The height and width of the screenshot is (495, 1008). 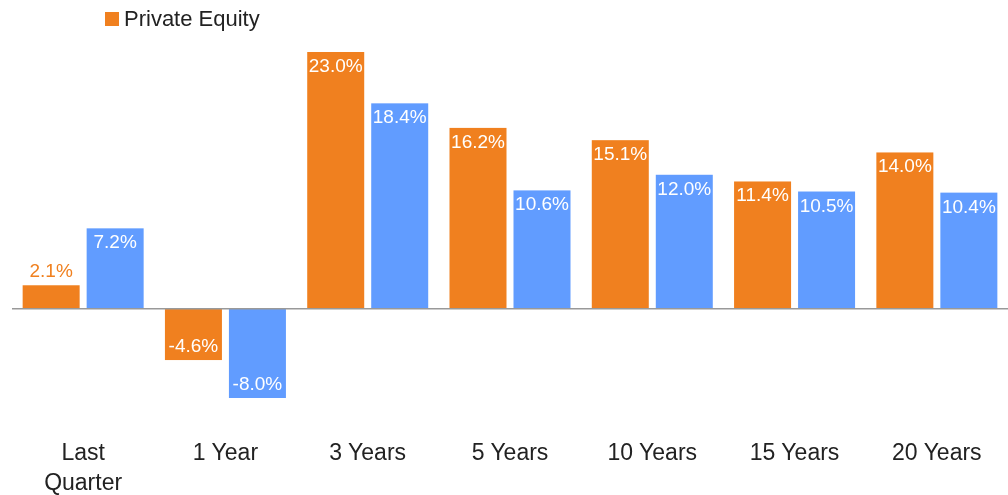 I want to click on data-label: 18.4%, so click(x=399, y=117).